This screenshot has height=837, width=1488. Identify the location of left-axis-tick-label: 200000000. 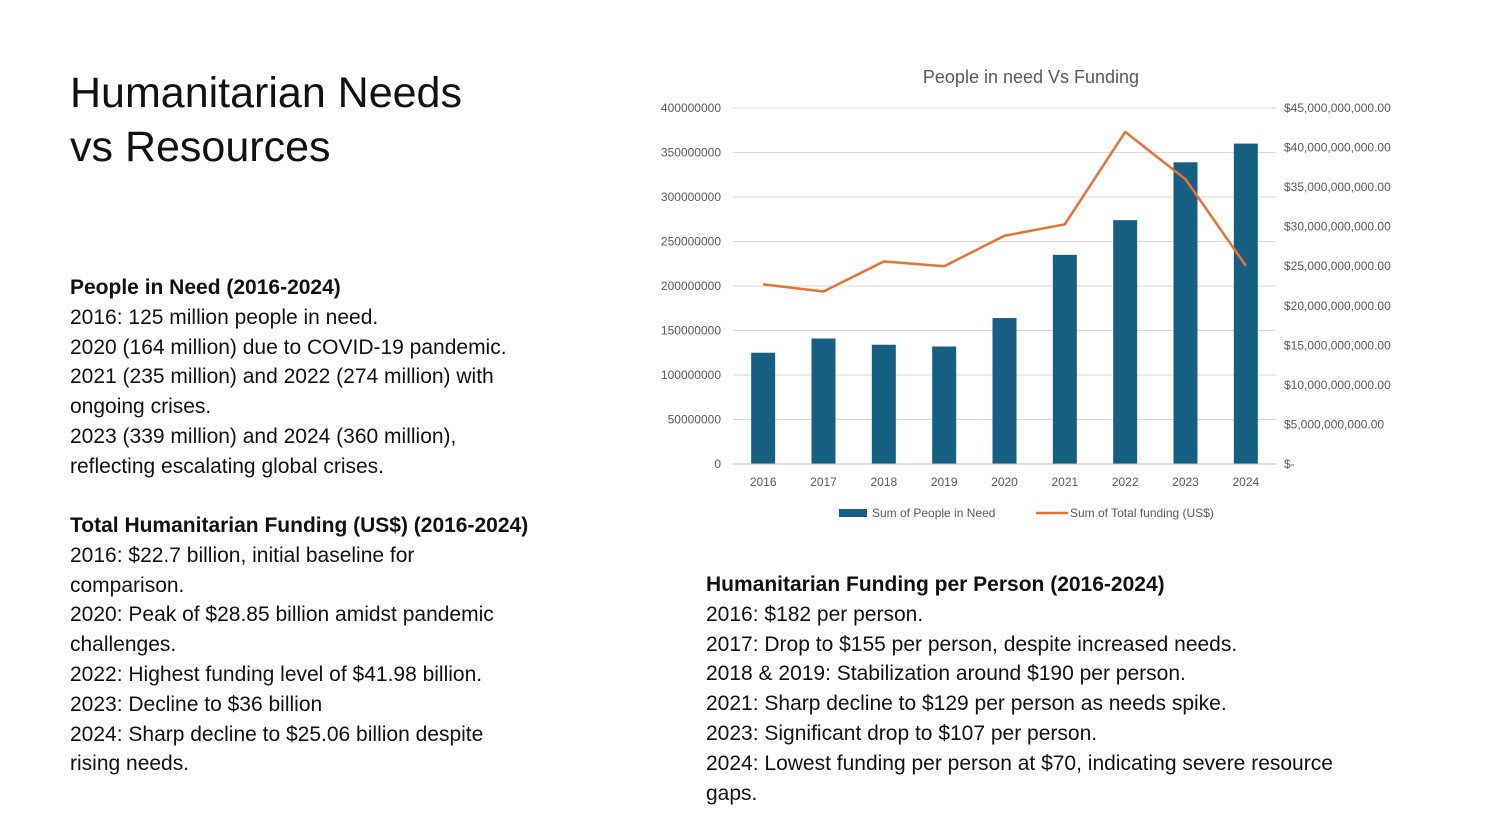
(691, 286).